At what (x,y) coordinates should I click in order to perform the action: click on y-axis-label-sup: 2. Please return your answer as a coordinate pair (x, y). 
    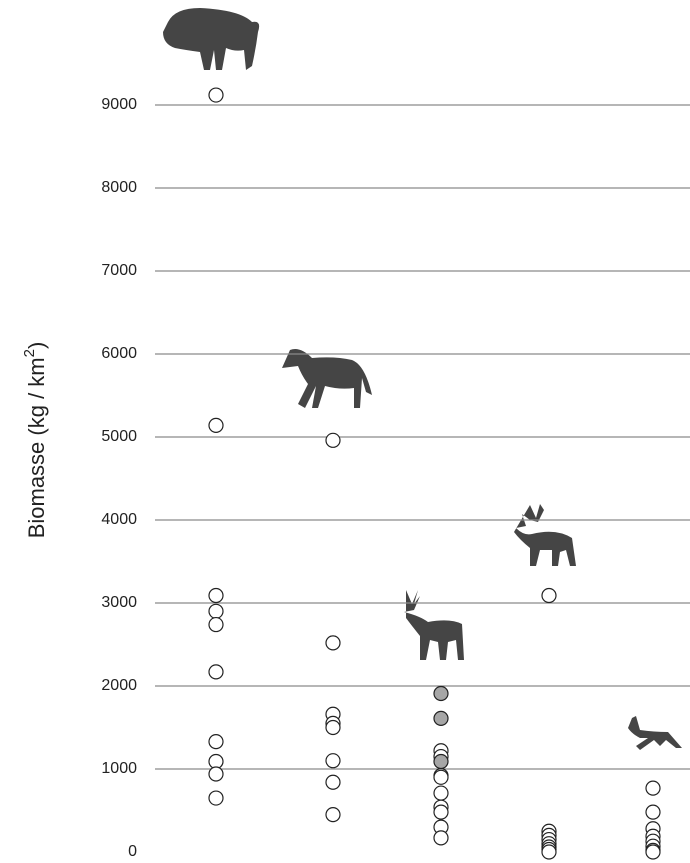
    Looking at the image, I should click on (29, 353).